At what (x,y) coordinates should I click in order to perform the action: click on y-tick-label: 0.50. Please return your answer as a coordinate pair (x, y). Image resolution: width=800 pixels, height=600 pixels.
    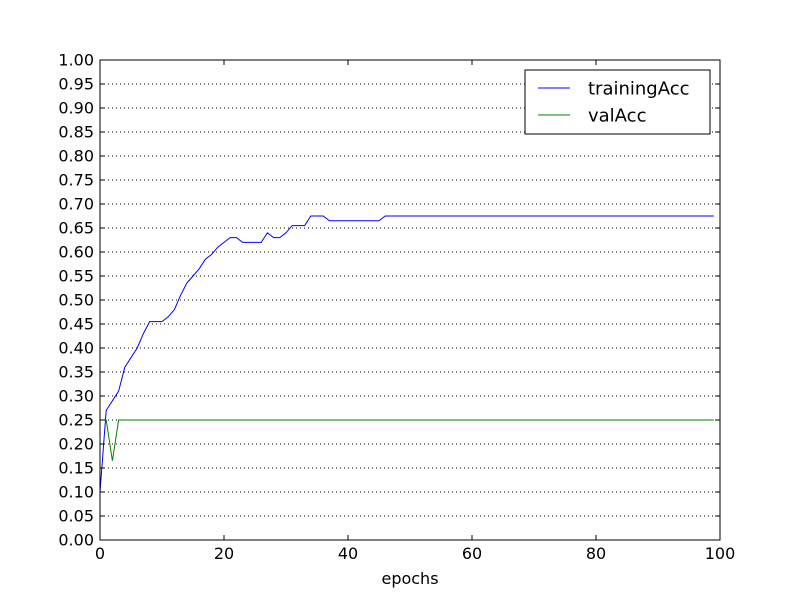
    Looking at the image, I should click on (76, 300).